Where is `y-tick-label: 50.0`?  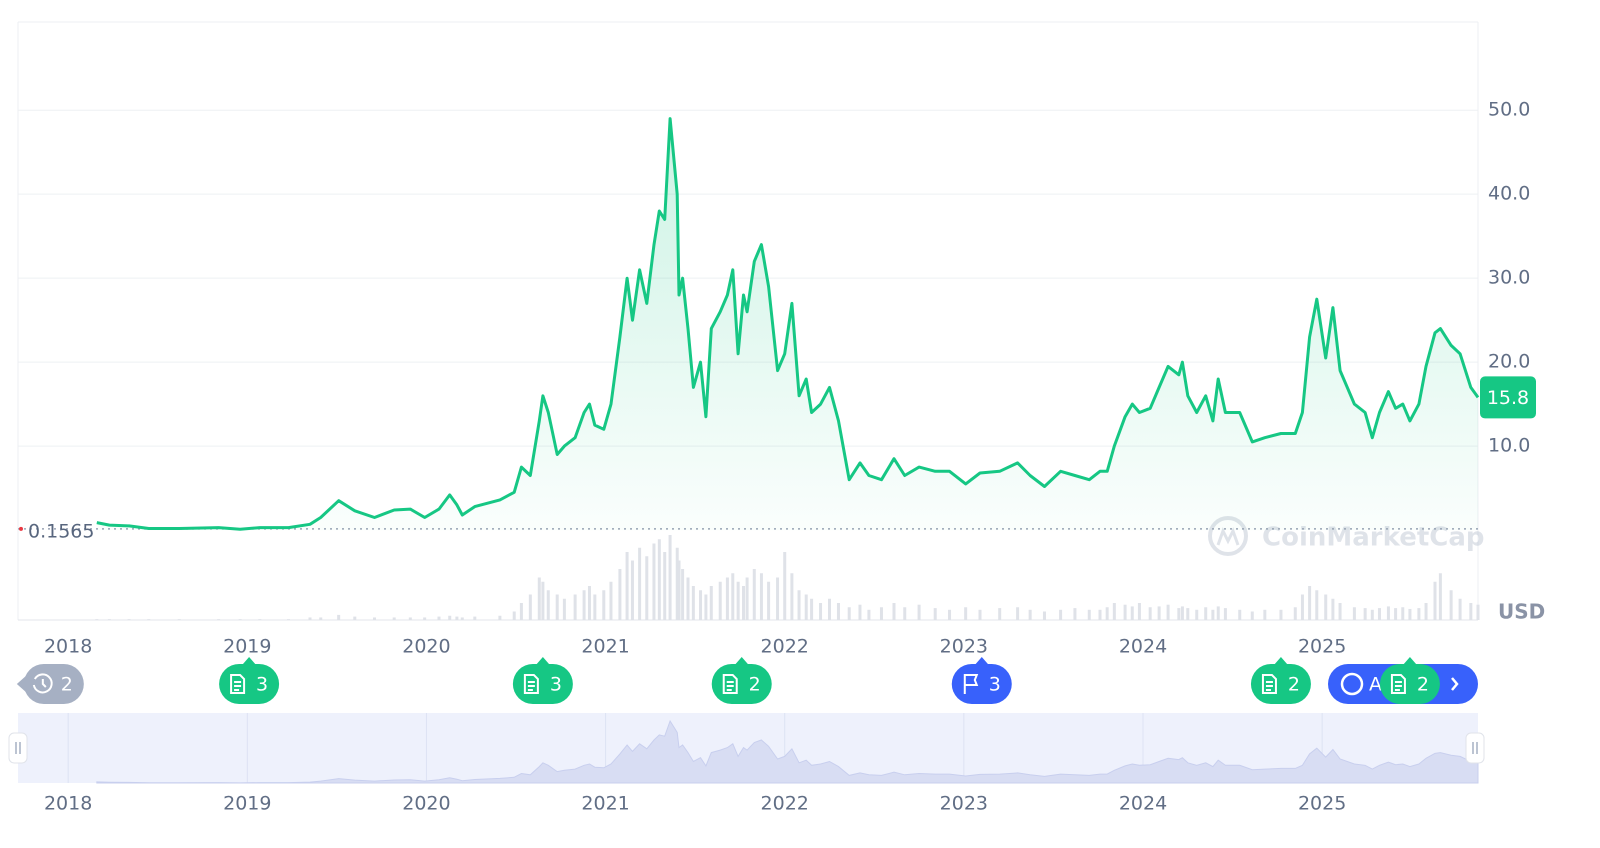 y-tick-label: 50.0 is located at coordinates (1509, 110).